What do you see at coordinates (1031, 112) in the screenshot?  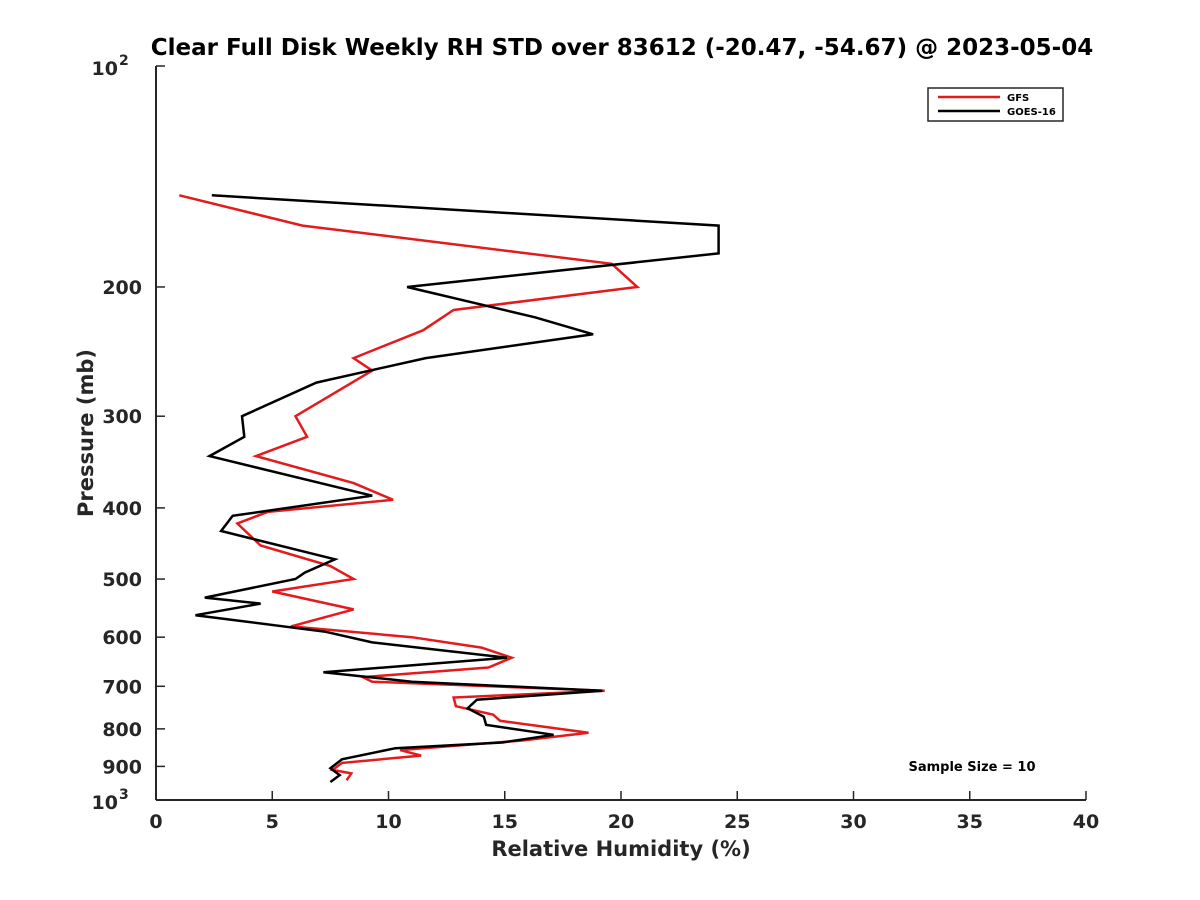 I see `legend-label-goes16: GOES-16` at bounding box center [1031, 112].